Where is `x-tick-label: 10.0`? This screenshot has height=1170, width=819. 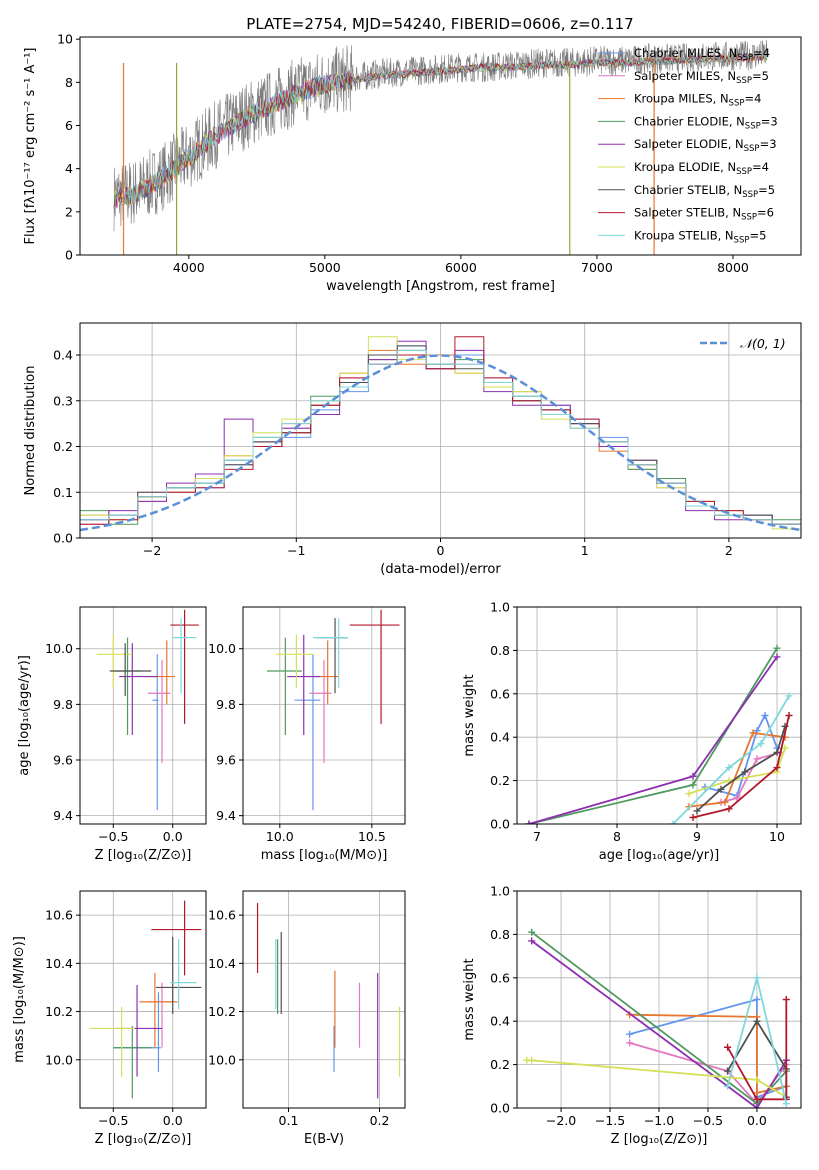
x-tick-label: 10.0 is located at coordinates (280, 836).